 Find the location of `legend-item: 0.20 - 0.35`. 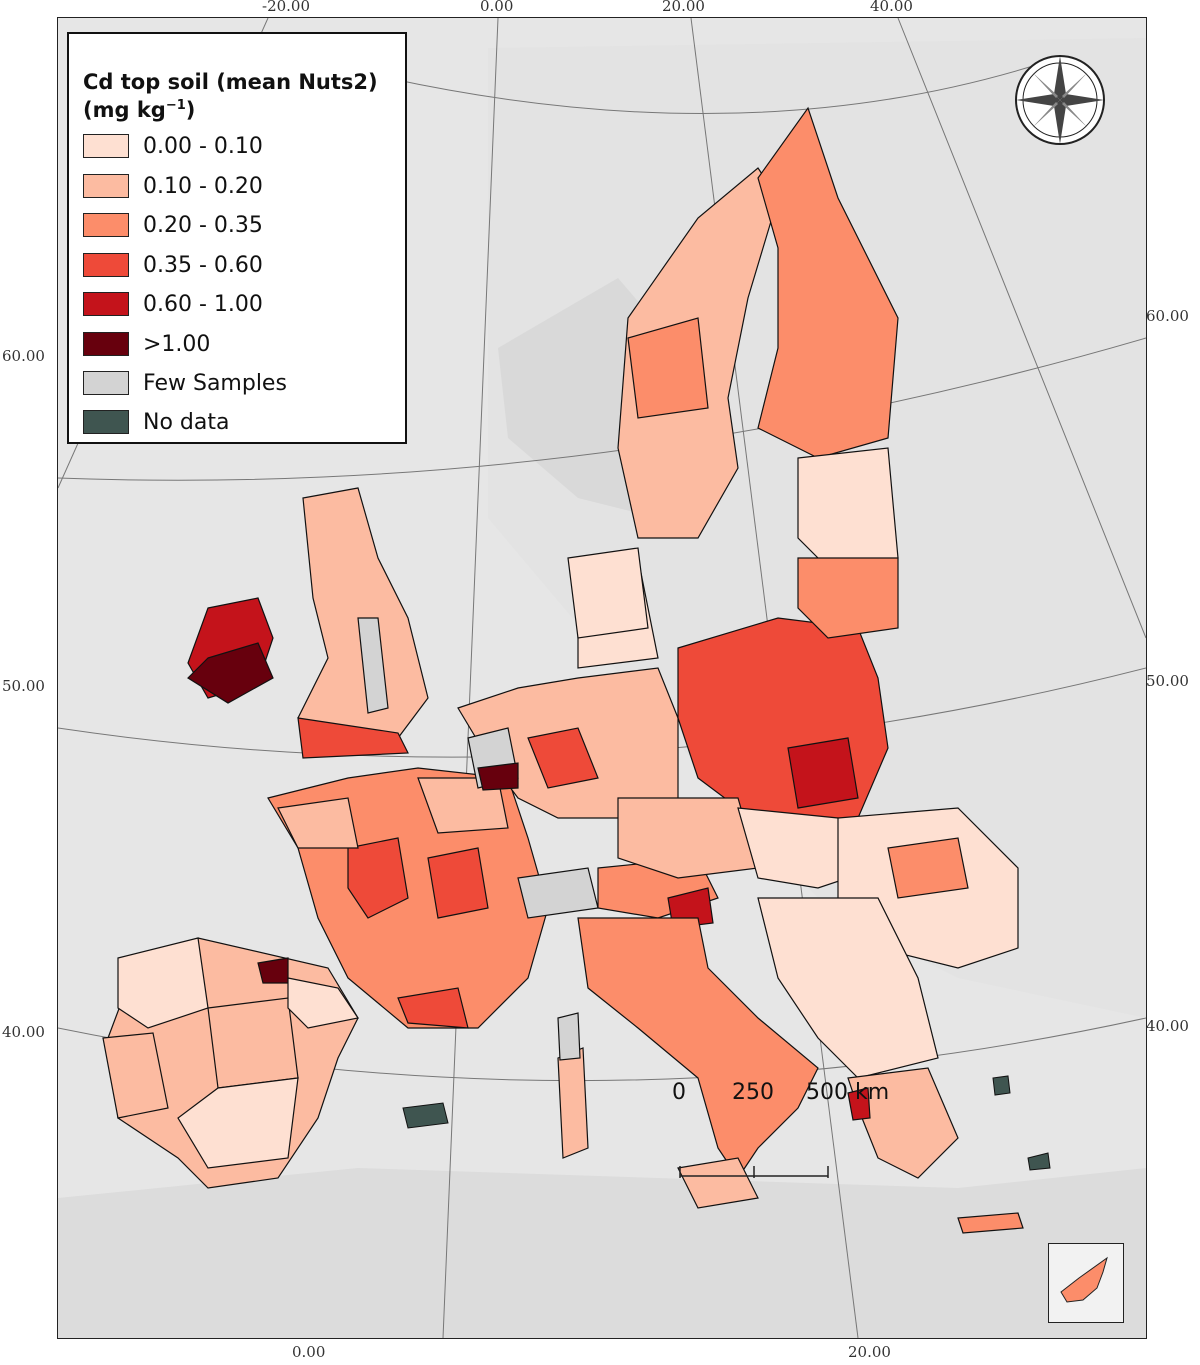

legend-item: 0.20 - 0.35 is located at coordinates (173, 225).